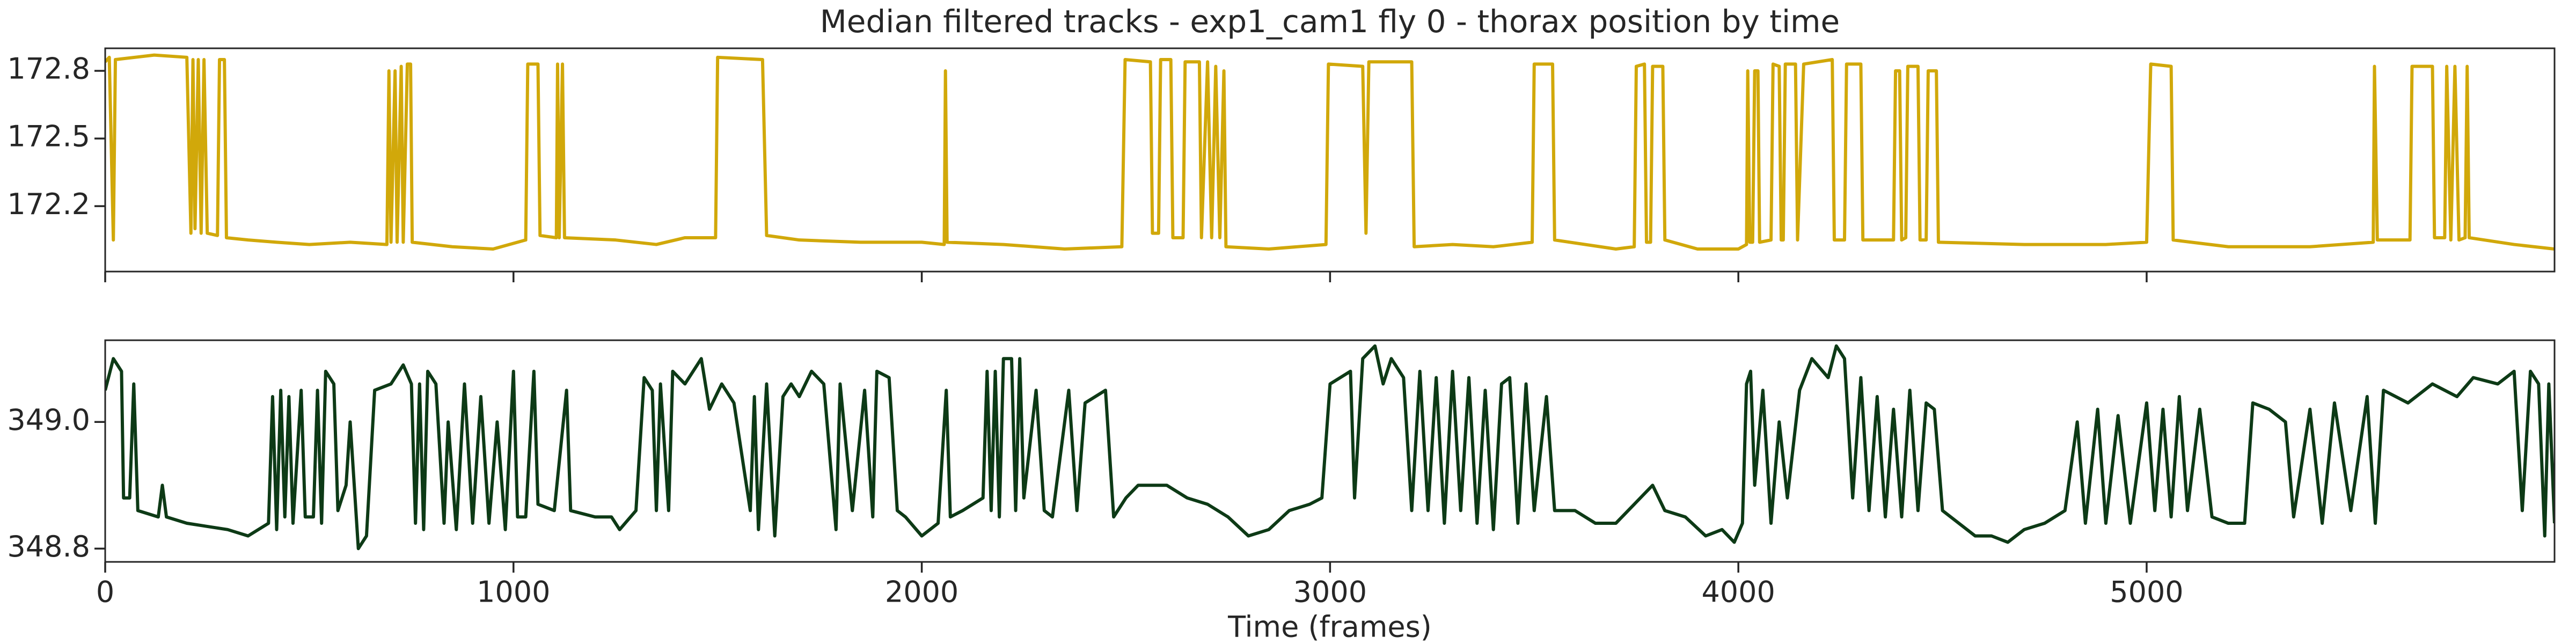  I want to click on x-tick-label: 4000, so click(1738, 592).